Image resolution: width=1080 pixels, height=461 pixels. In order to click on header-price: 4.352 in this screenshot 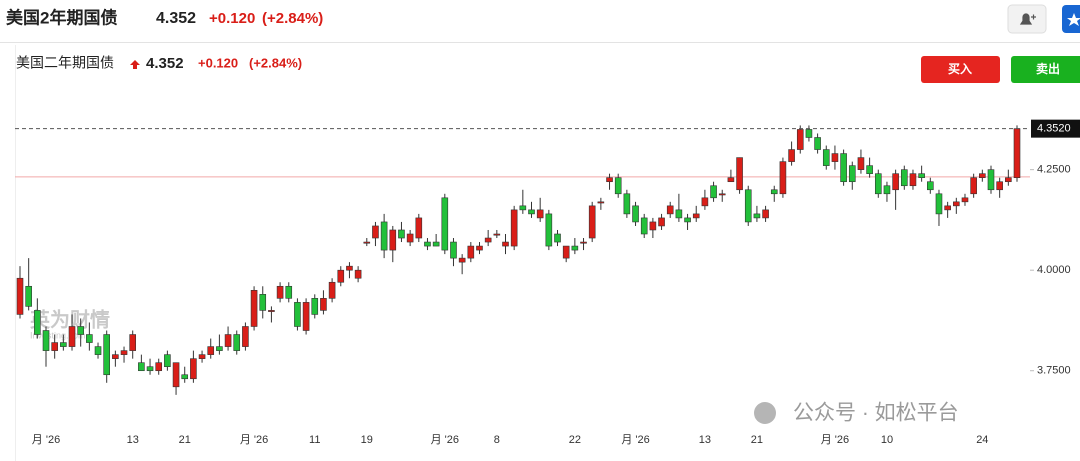, I will do `click(176, 18)`.